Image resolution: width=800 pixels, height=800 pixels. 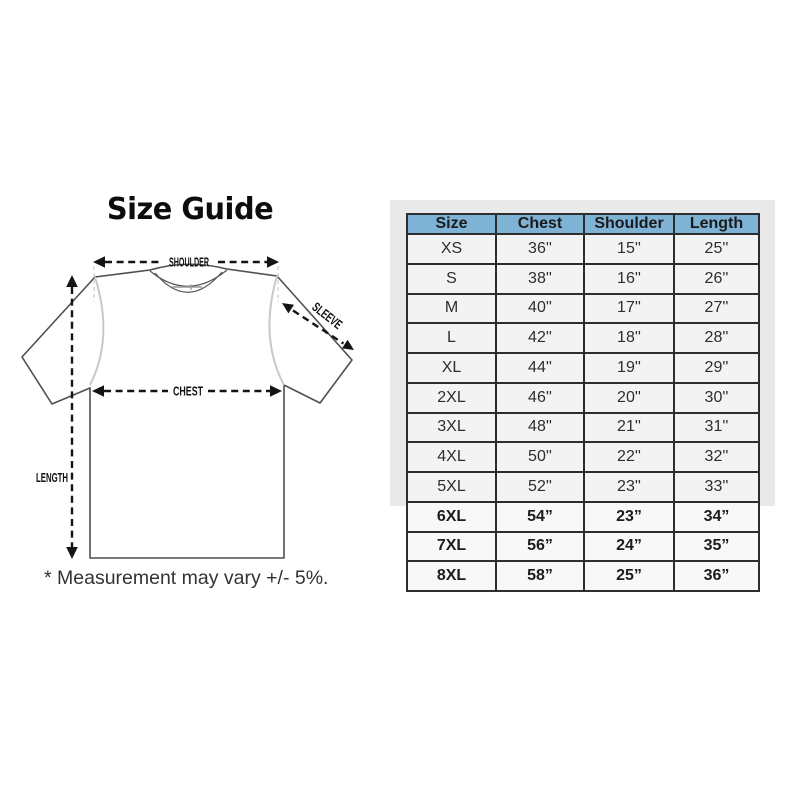 What do you see at coordinates (629, 224) in the screenshot?
I see `column-header-shoulder: Shoulder` at bounding box center [629, 224].